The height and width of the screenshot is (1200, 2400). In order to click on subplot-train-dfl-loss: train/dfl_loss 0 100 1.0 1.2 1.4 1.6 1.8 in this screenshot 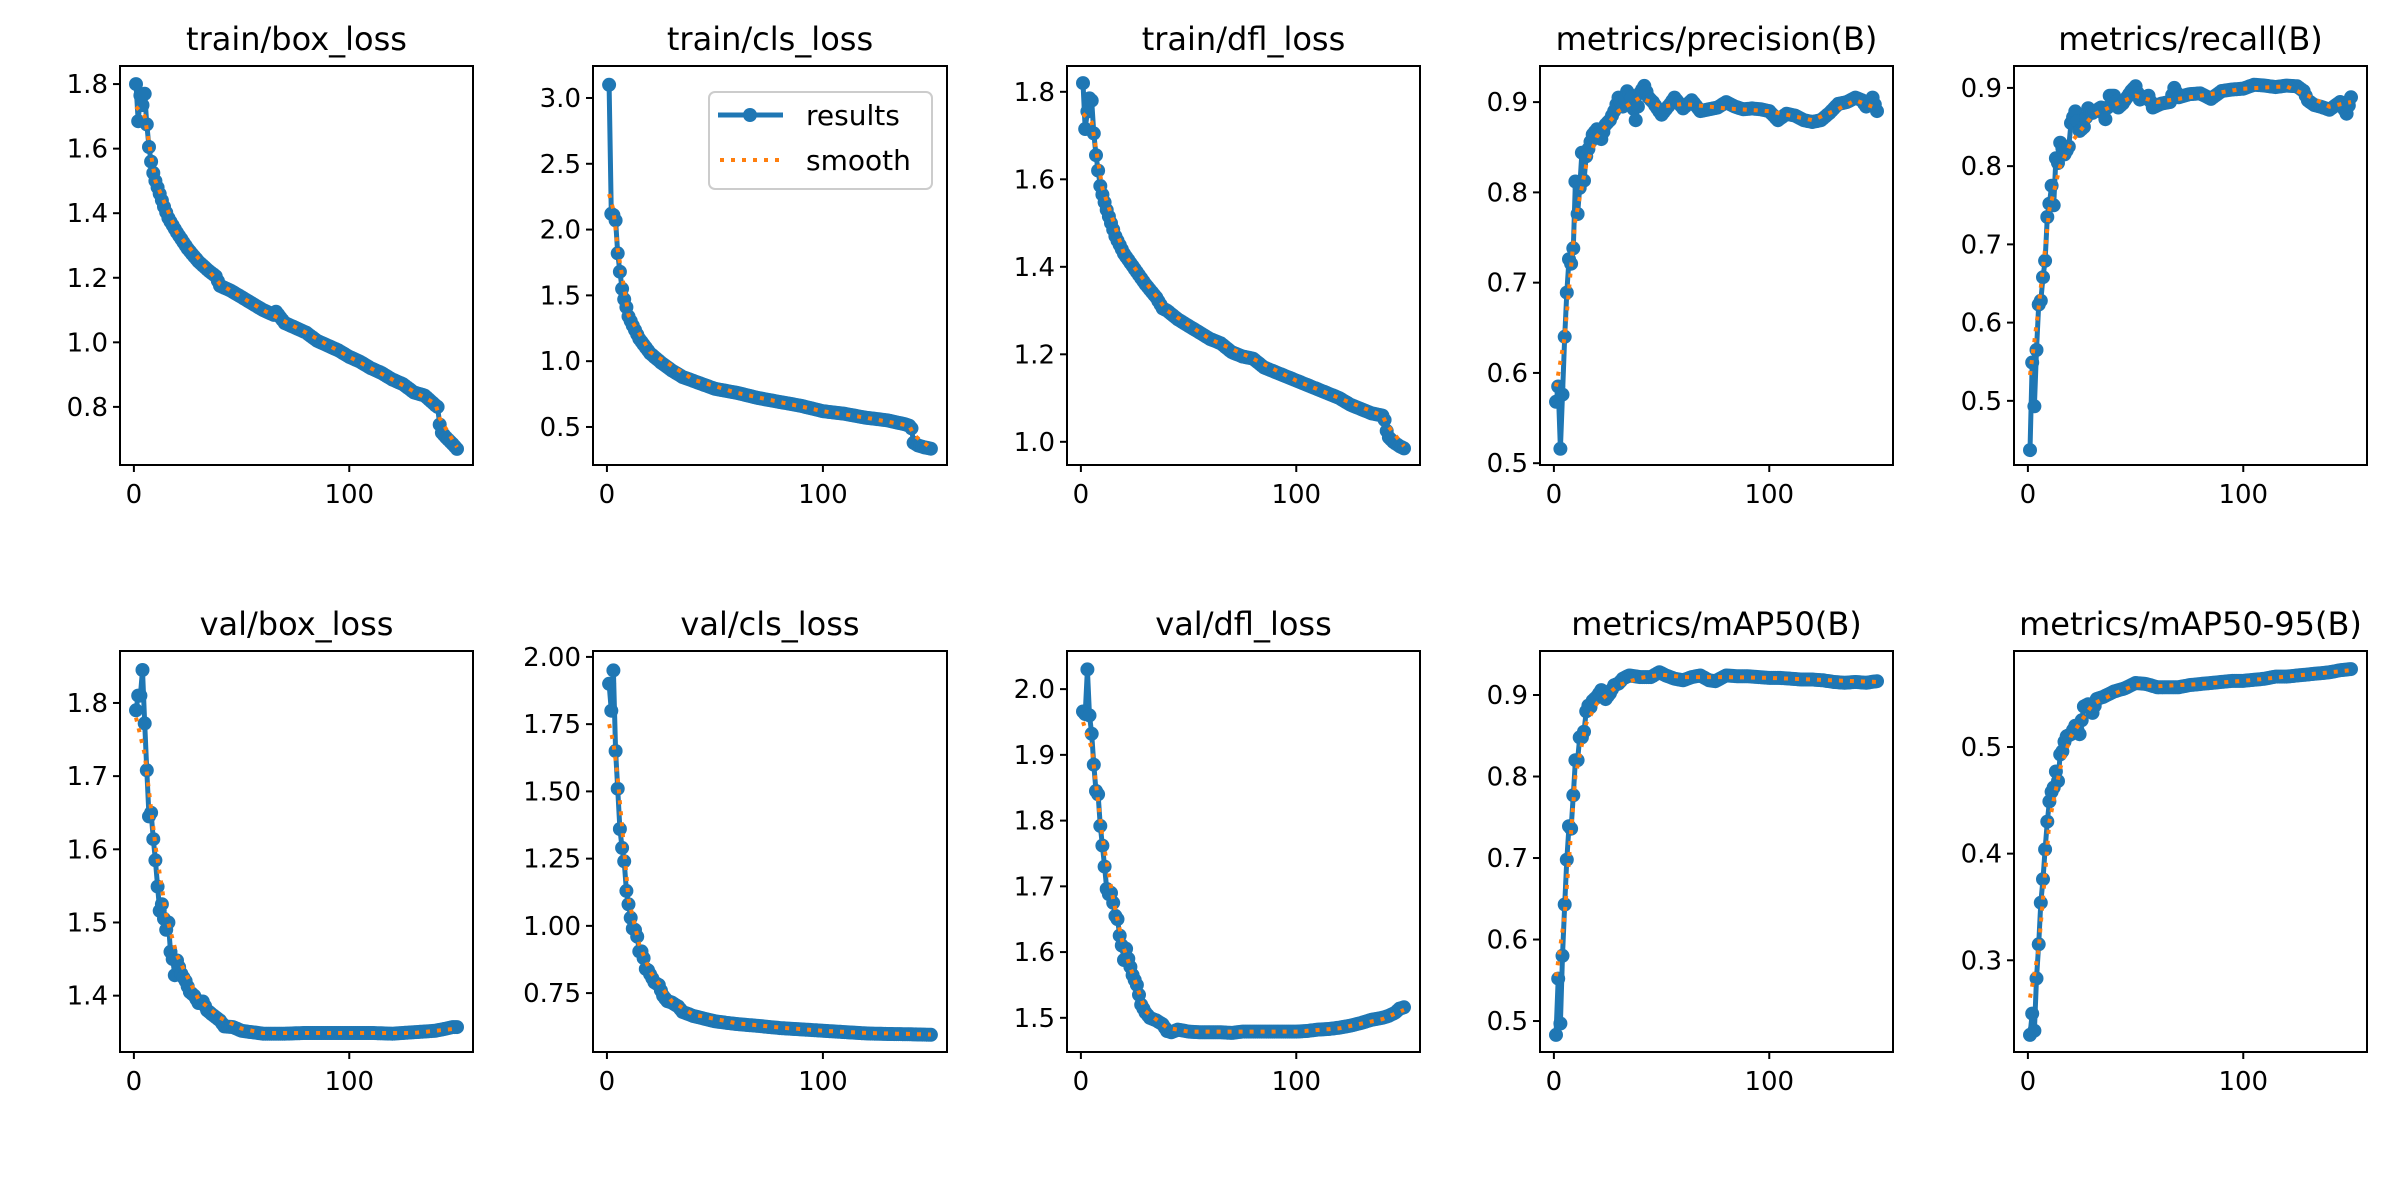, I will do `click(1217, 265)`.